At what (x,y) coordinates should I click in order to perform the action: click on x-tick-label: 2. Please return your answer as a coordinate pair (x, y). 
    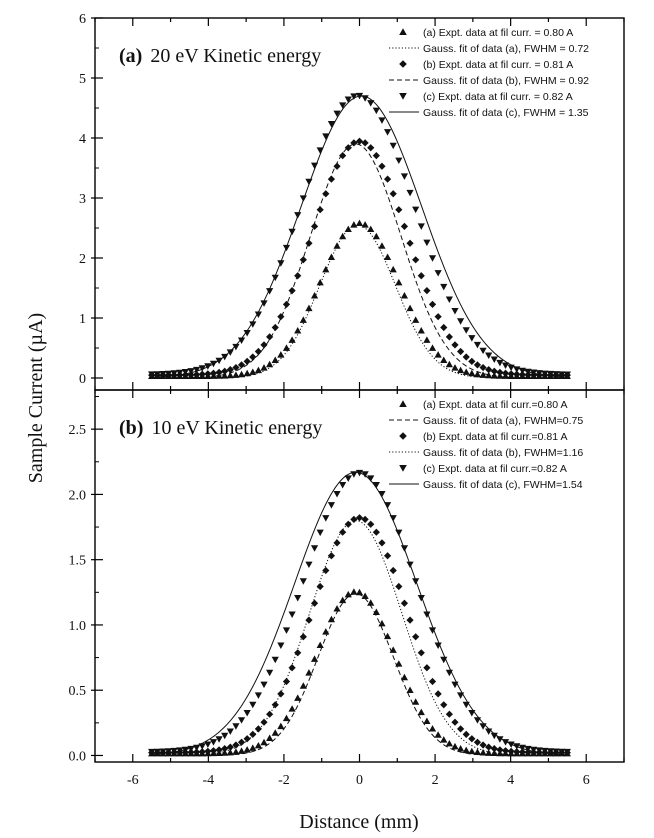
    Looking at the image, I should click on (435, 780).